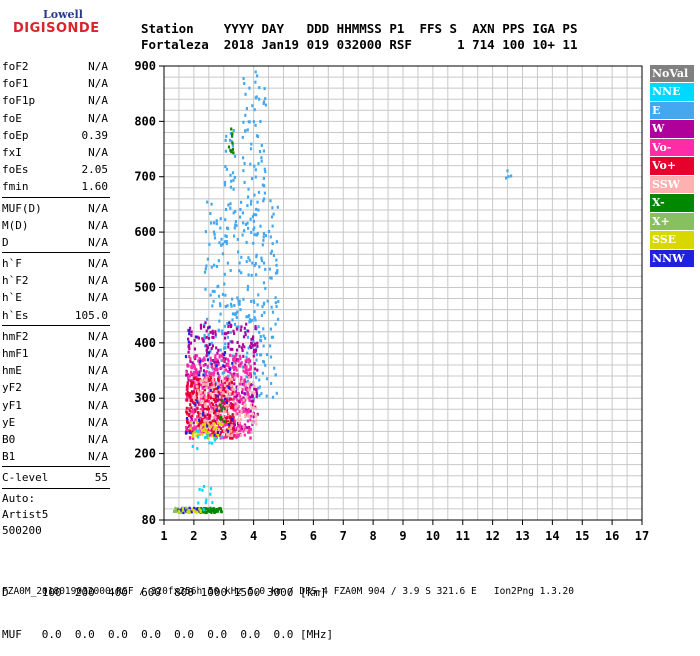  I want to click on param-row: MUF(D) N/A, so click(56, 208).